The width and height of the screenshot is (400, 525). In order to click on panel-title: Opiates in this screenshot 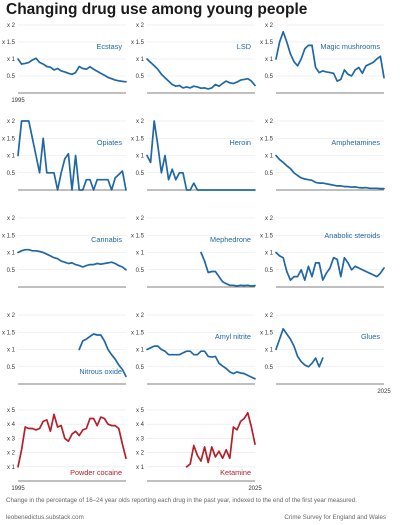, I will do `click(109, 142)`.